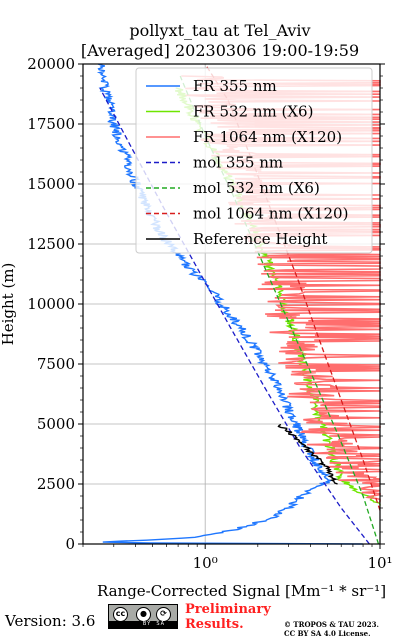 This screenshot has width=400, height=640. Describe the element at coordinates (256, 188) in the screenshot. I see `legend-label-mol-532-nm-x6: mol 532 nm (X6)` at that location.